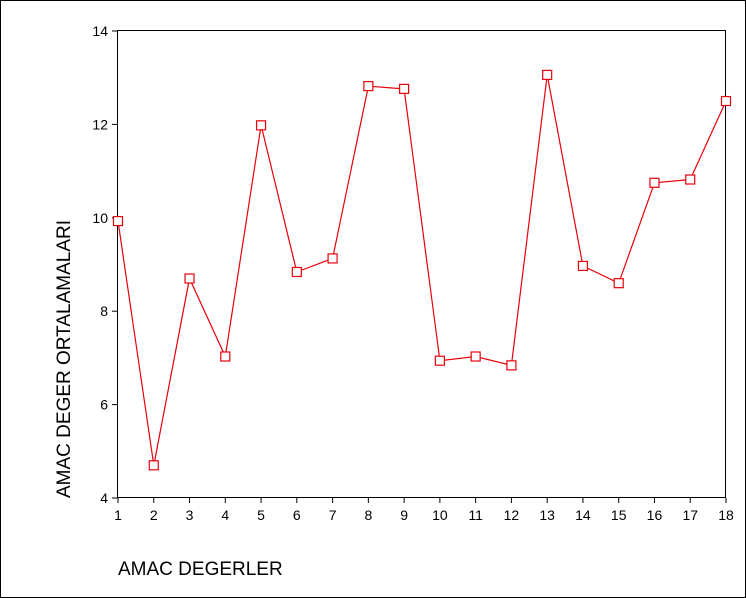 This screenshot has height=598, width=746. I want to click on x-tick-label: 10, so click(440, 515).